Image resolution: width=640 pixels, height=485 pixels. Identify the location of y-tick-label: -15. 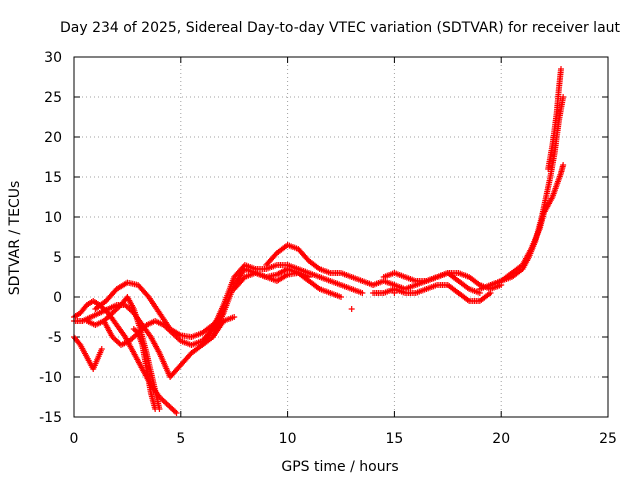
(50, 418).